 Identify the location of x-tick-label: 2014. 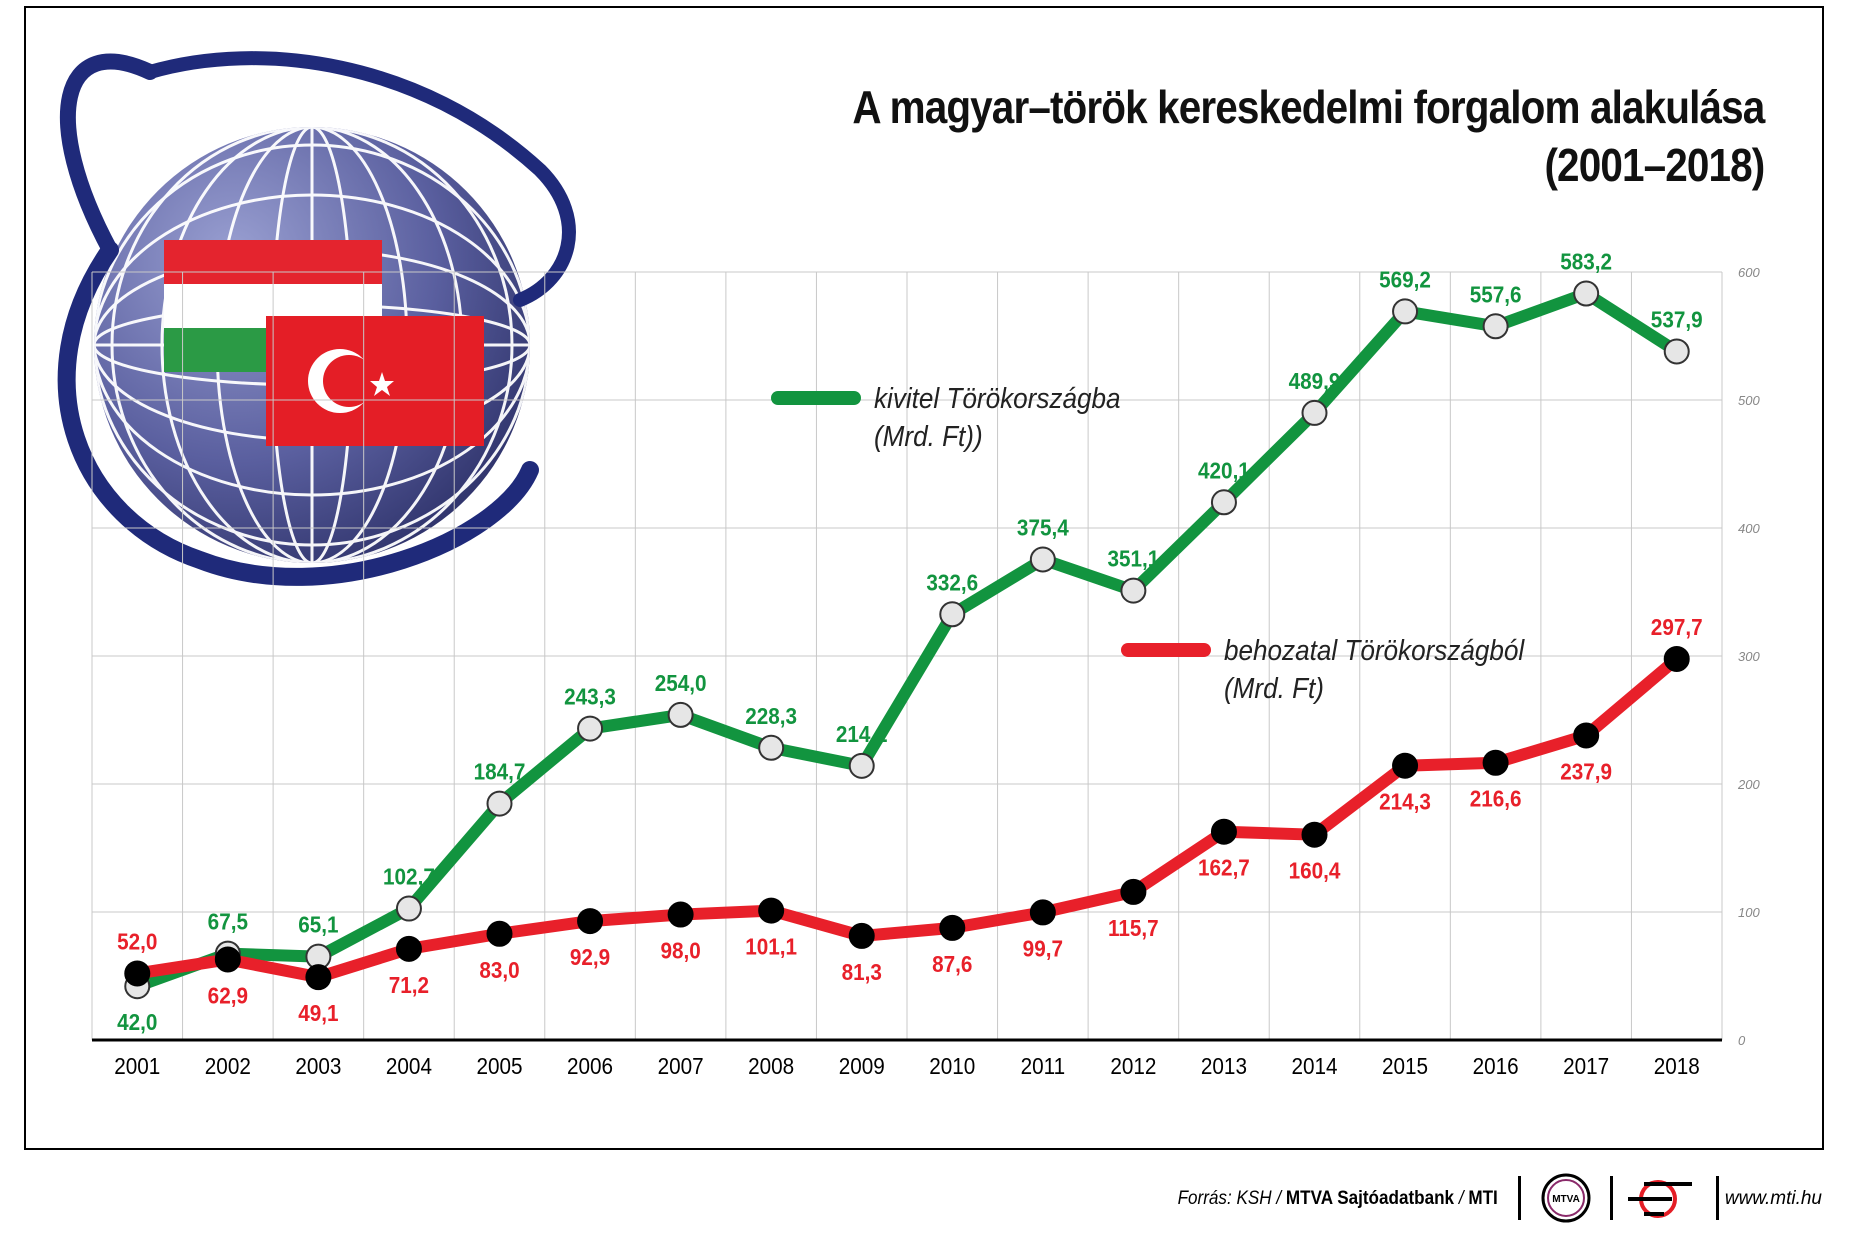
(1314, 1066).